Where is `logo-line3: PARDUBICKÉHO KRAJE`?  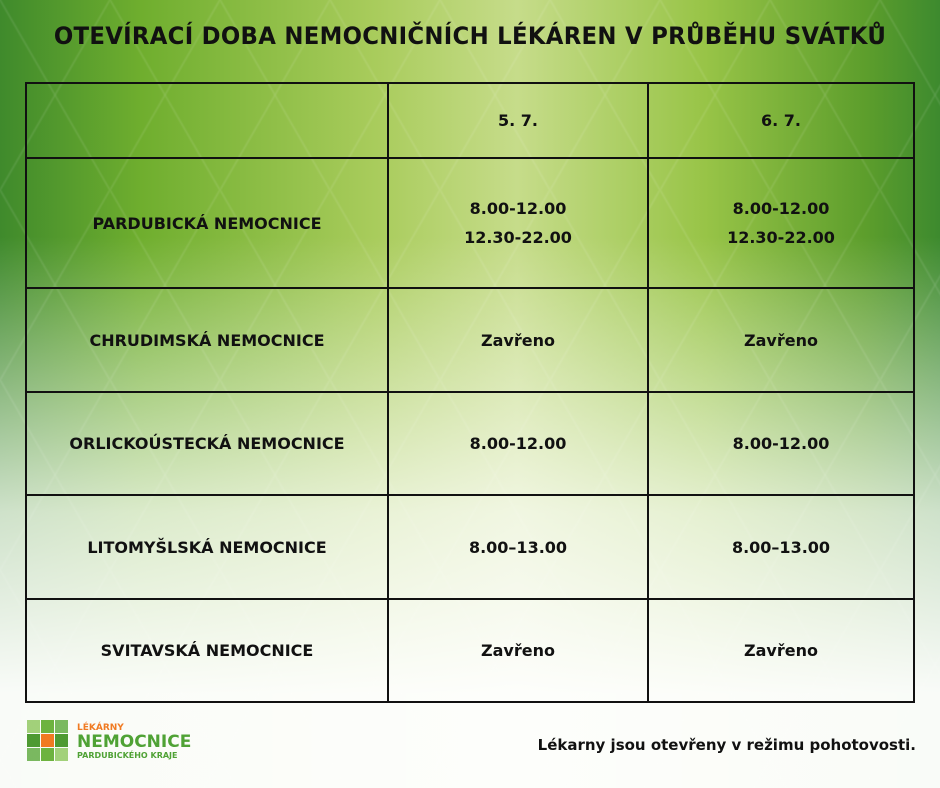
logo-line3: PARDUBICKÉHO KRAJE is located at coordinates (127, 755).